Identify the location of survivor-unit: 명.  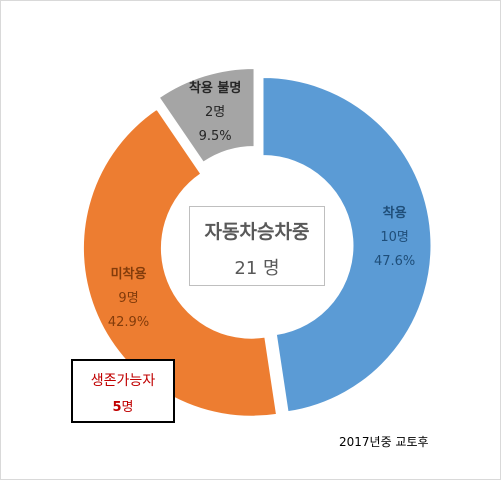
(127, 407).